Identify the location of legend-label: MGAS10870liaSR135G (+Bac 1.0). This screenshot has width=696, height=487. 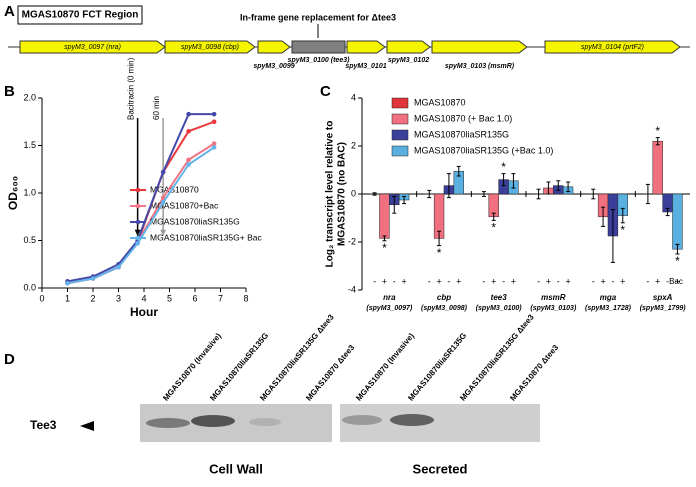
(483, 150).